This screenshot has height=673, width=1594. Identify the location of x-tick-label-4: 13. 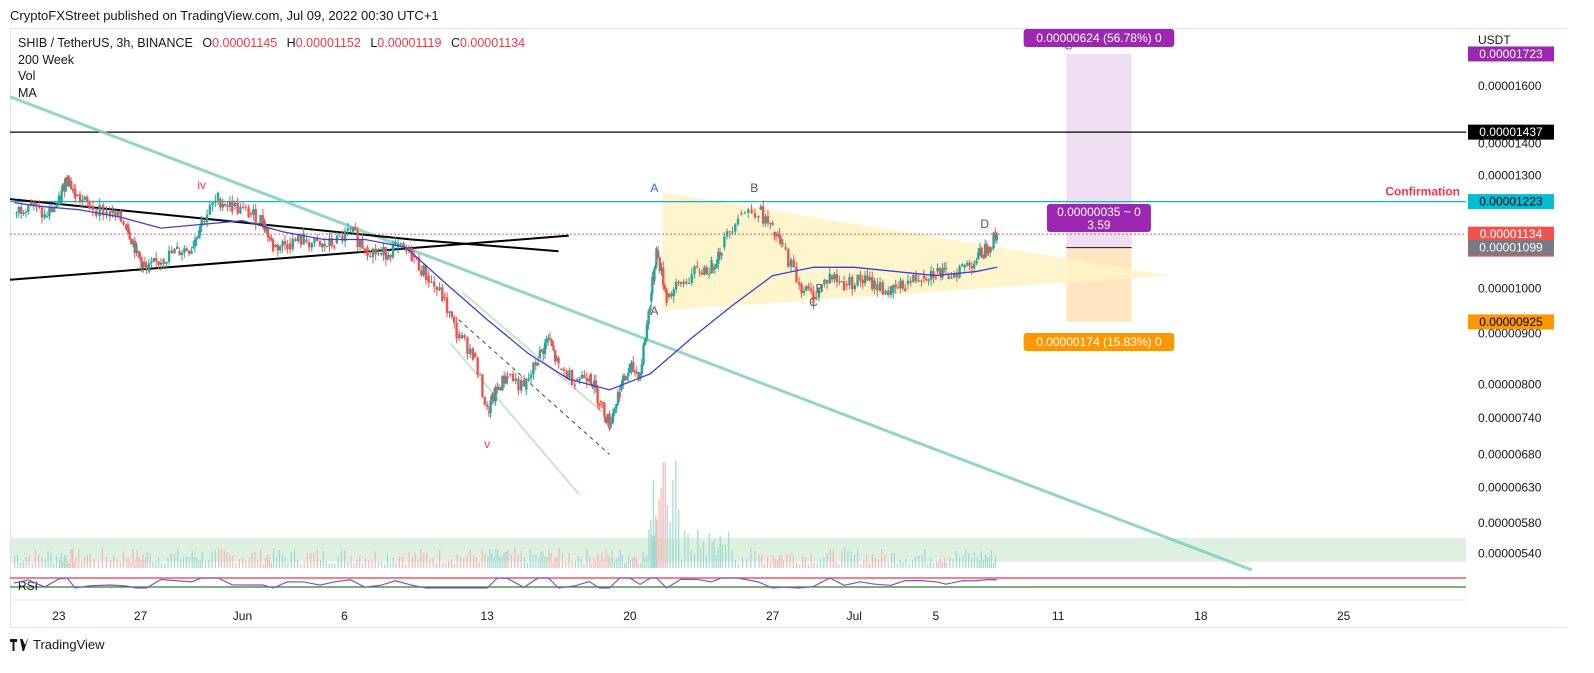
(487, 616).